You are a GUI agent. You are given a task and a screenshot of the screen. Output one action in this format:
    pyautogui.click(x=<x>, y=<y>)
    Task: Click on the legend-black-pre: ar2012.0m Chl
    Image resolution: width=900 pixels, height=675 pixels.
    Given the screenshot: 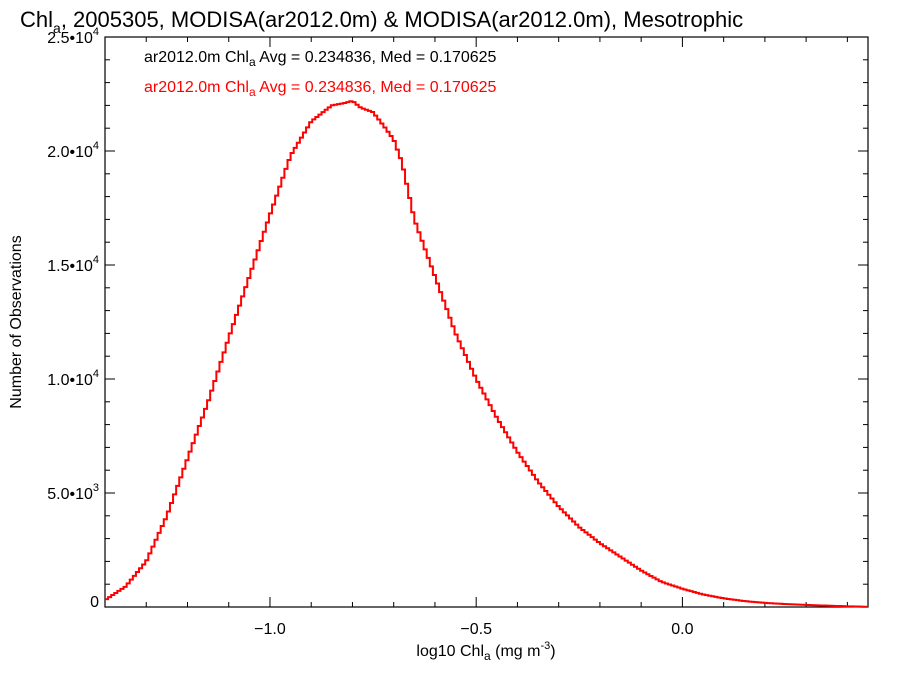 What is the action you would take?
    pyautogui.click(x=196, y=57)
    